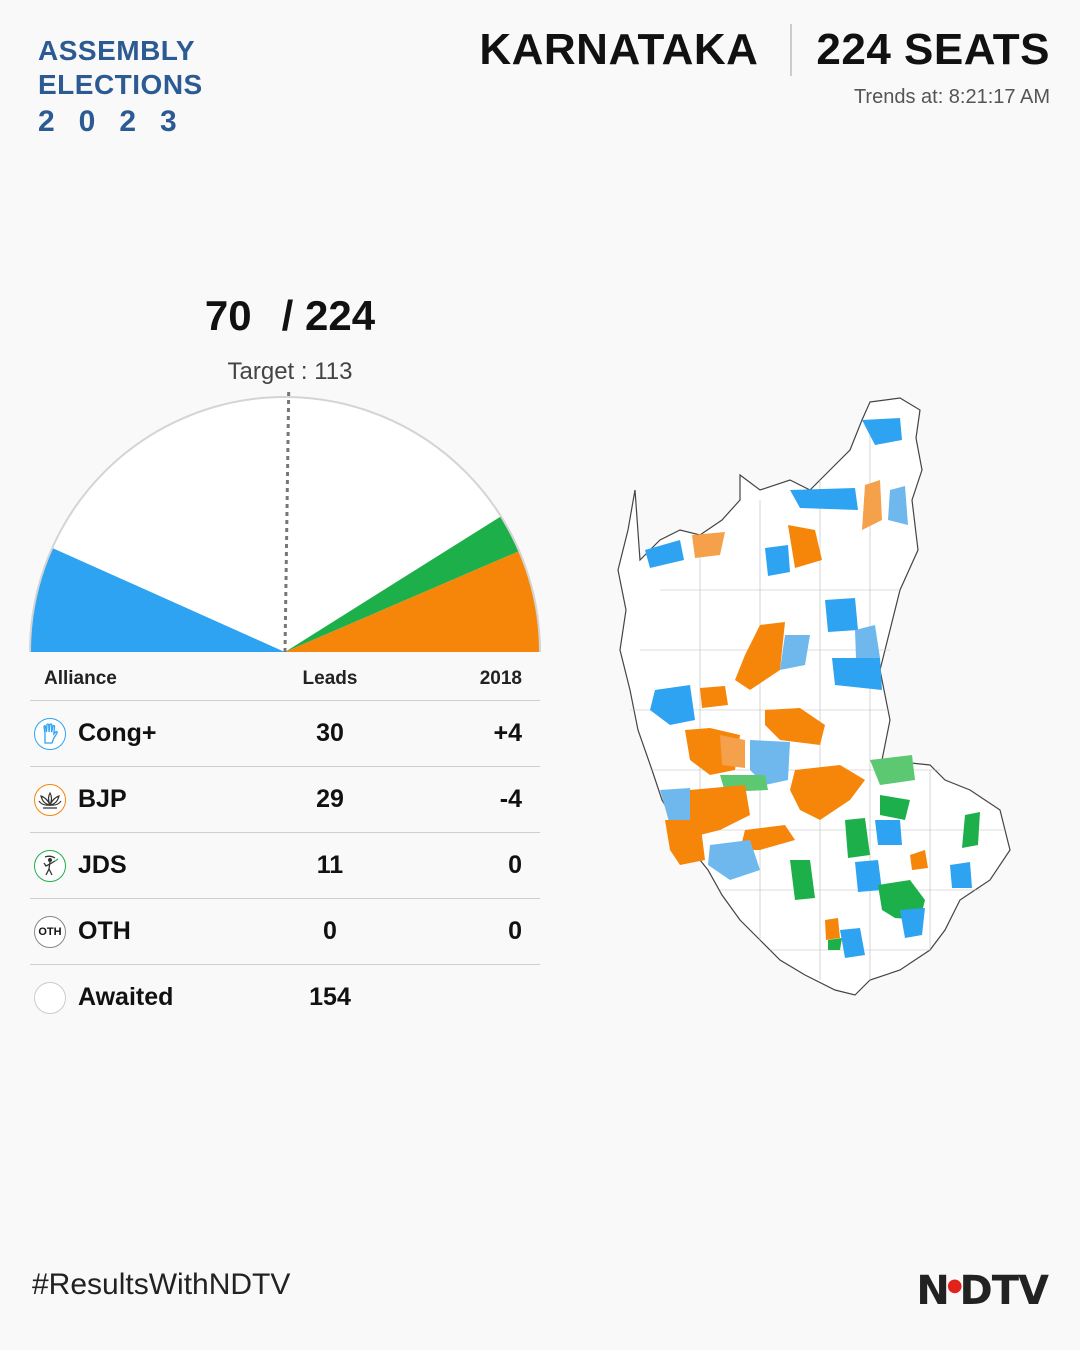 The height and width of the screenshot is (1350, 1080). What do you see at coordinates (330, 931) in the screenshot?
I see `party-leads: 0` at bounding box center [330, 931].